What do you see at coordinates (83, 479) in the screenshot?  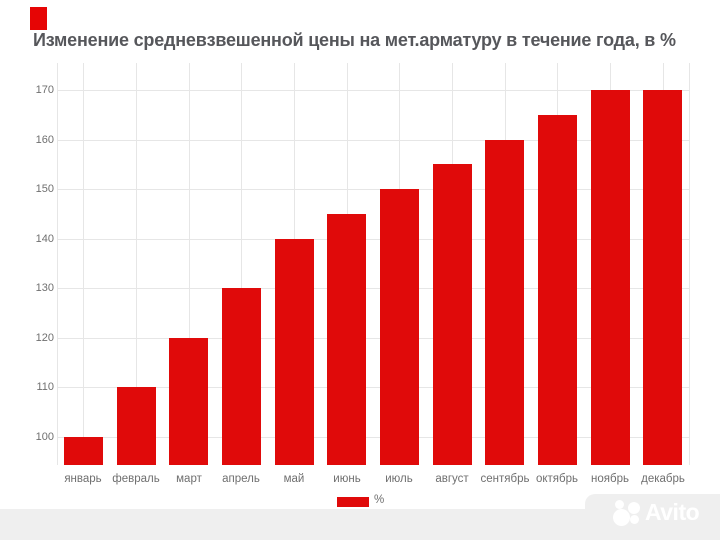 I see `x-axis-label: январь` at bounding box center [83, 479].